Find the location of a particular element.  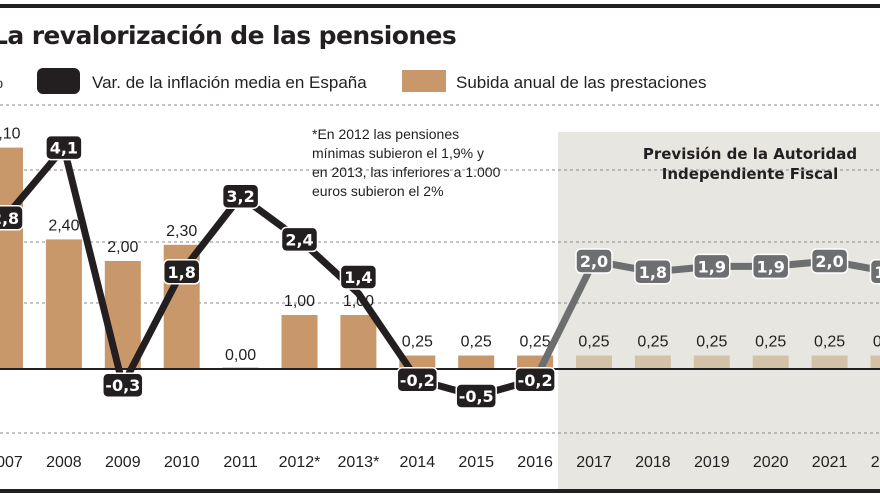

chart-title: La revalorización de las pensiones is located at coordinates (228, 35).